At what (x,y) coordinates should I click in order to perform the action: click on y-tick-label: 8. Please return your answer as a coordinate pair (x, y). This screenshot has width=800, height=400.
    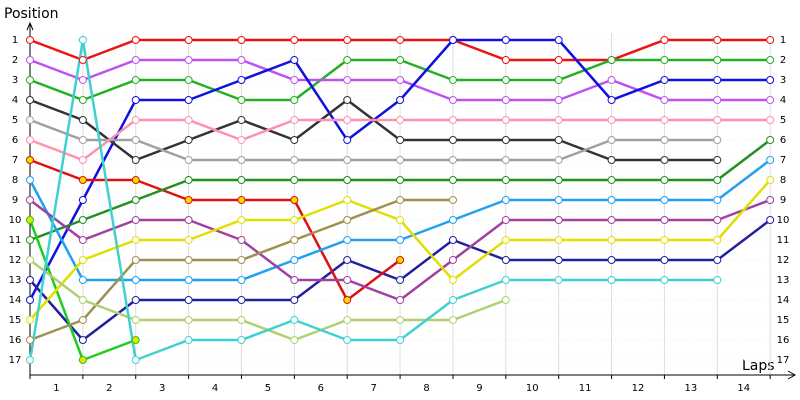
    Looking at the image, I should click on (15, 180).